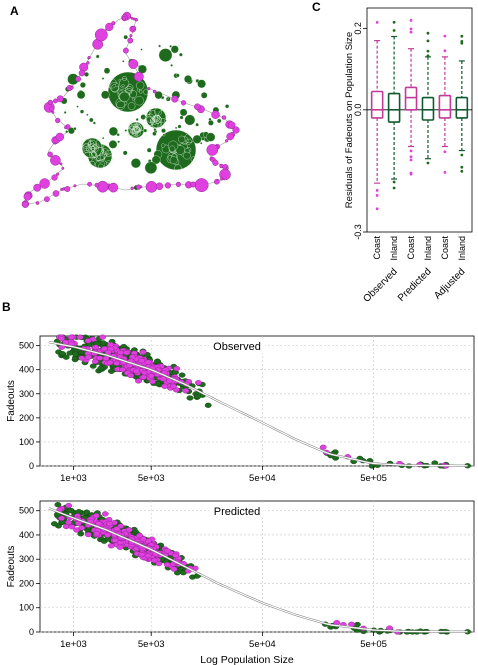 The image size is (478, 665). Describe the element at coordinates (26, 608) in the screenshot. I see `y-tick-label: 100` at that location.